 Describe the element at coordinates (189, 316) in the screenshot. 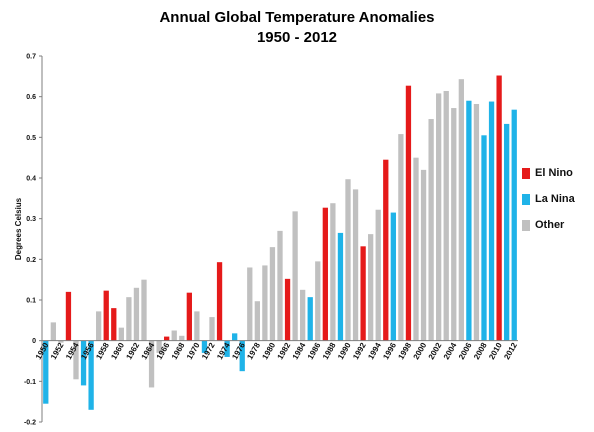

I see `bar-1969` at that location.